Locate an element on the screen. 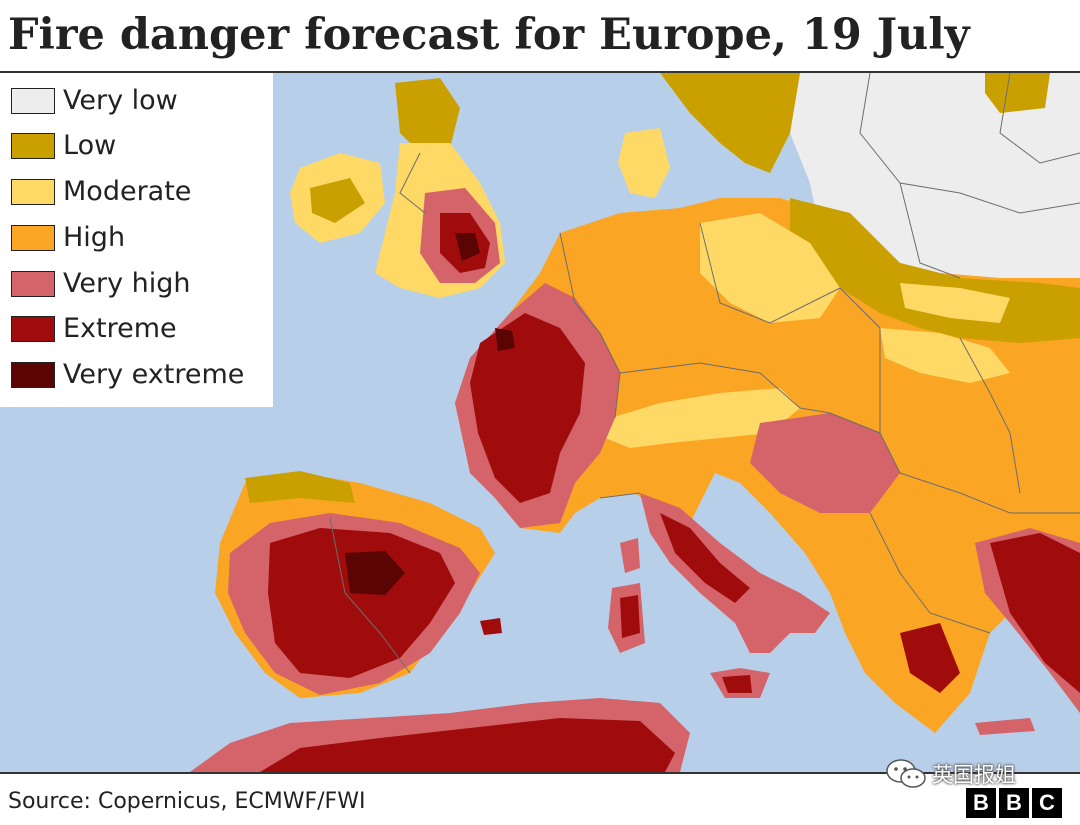  region-extreme-italy is located at coordinates (705, 558).